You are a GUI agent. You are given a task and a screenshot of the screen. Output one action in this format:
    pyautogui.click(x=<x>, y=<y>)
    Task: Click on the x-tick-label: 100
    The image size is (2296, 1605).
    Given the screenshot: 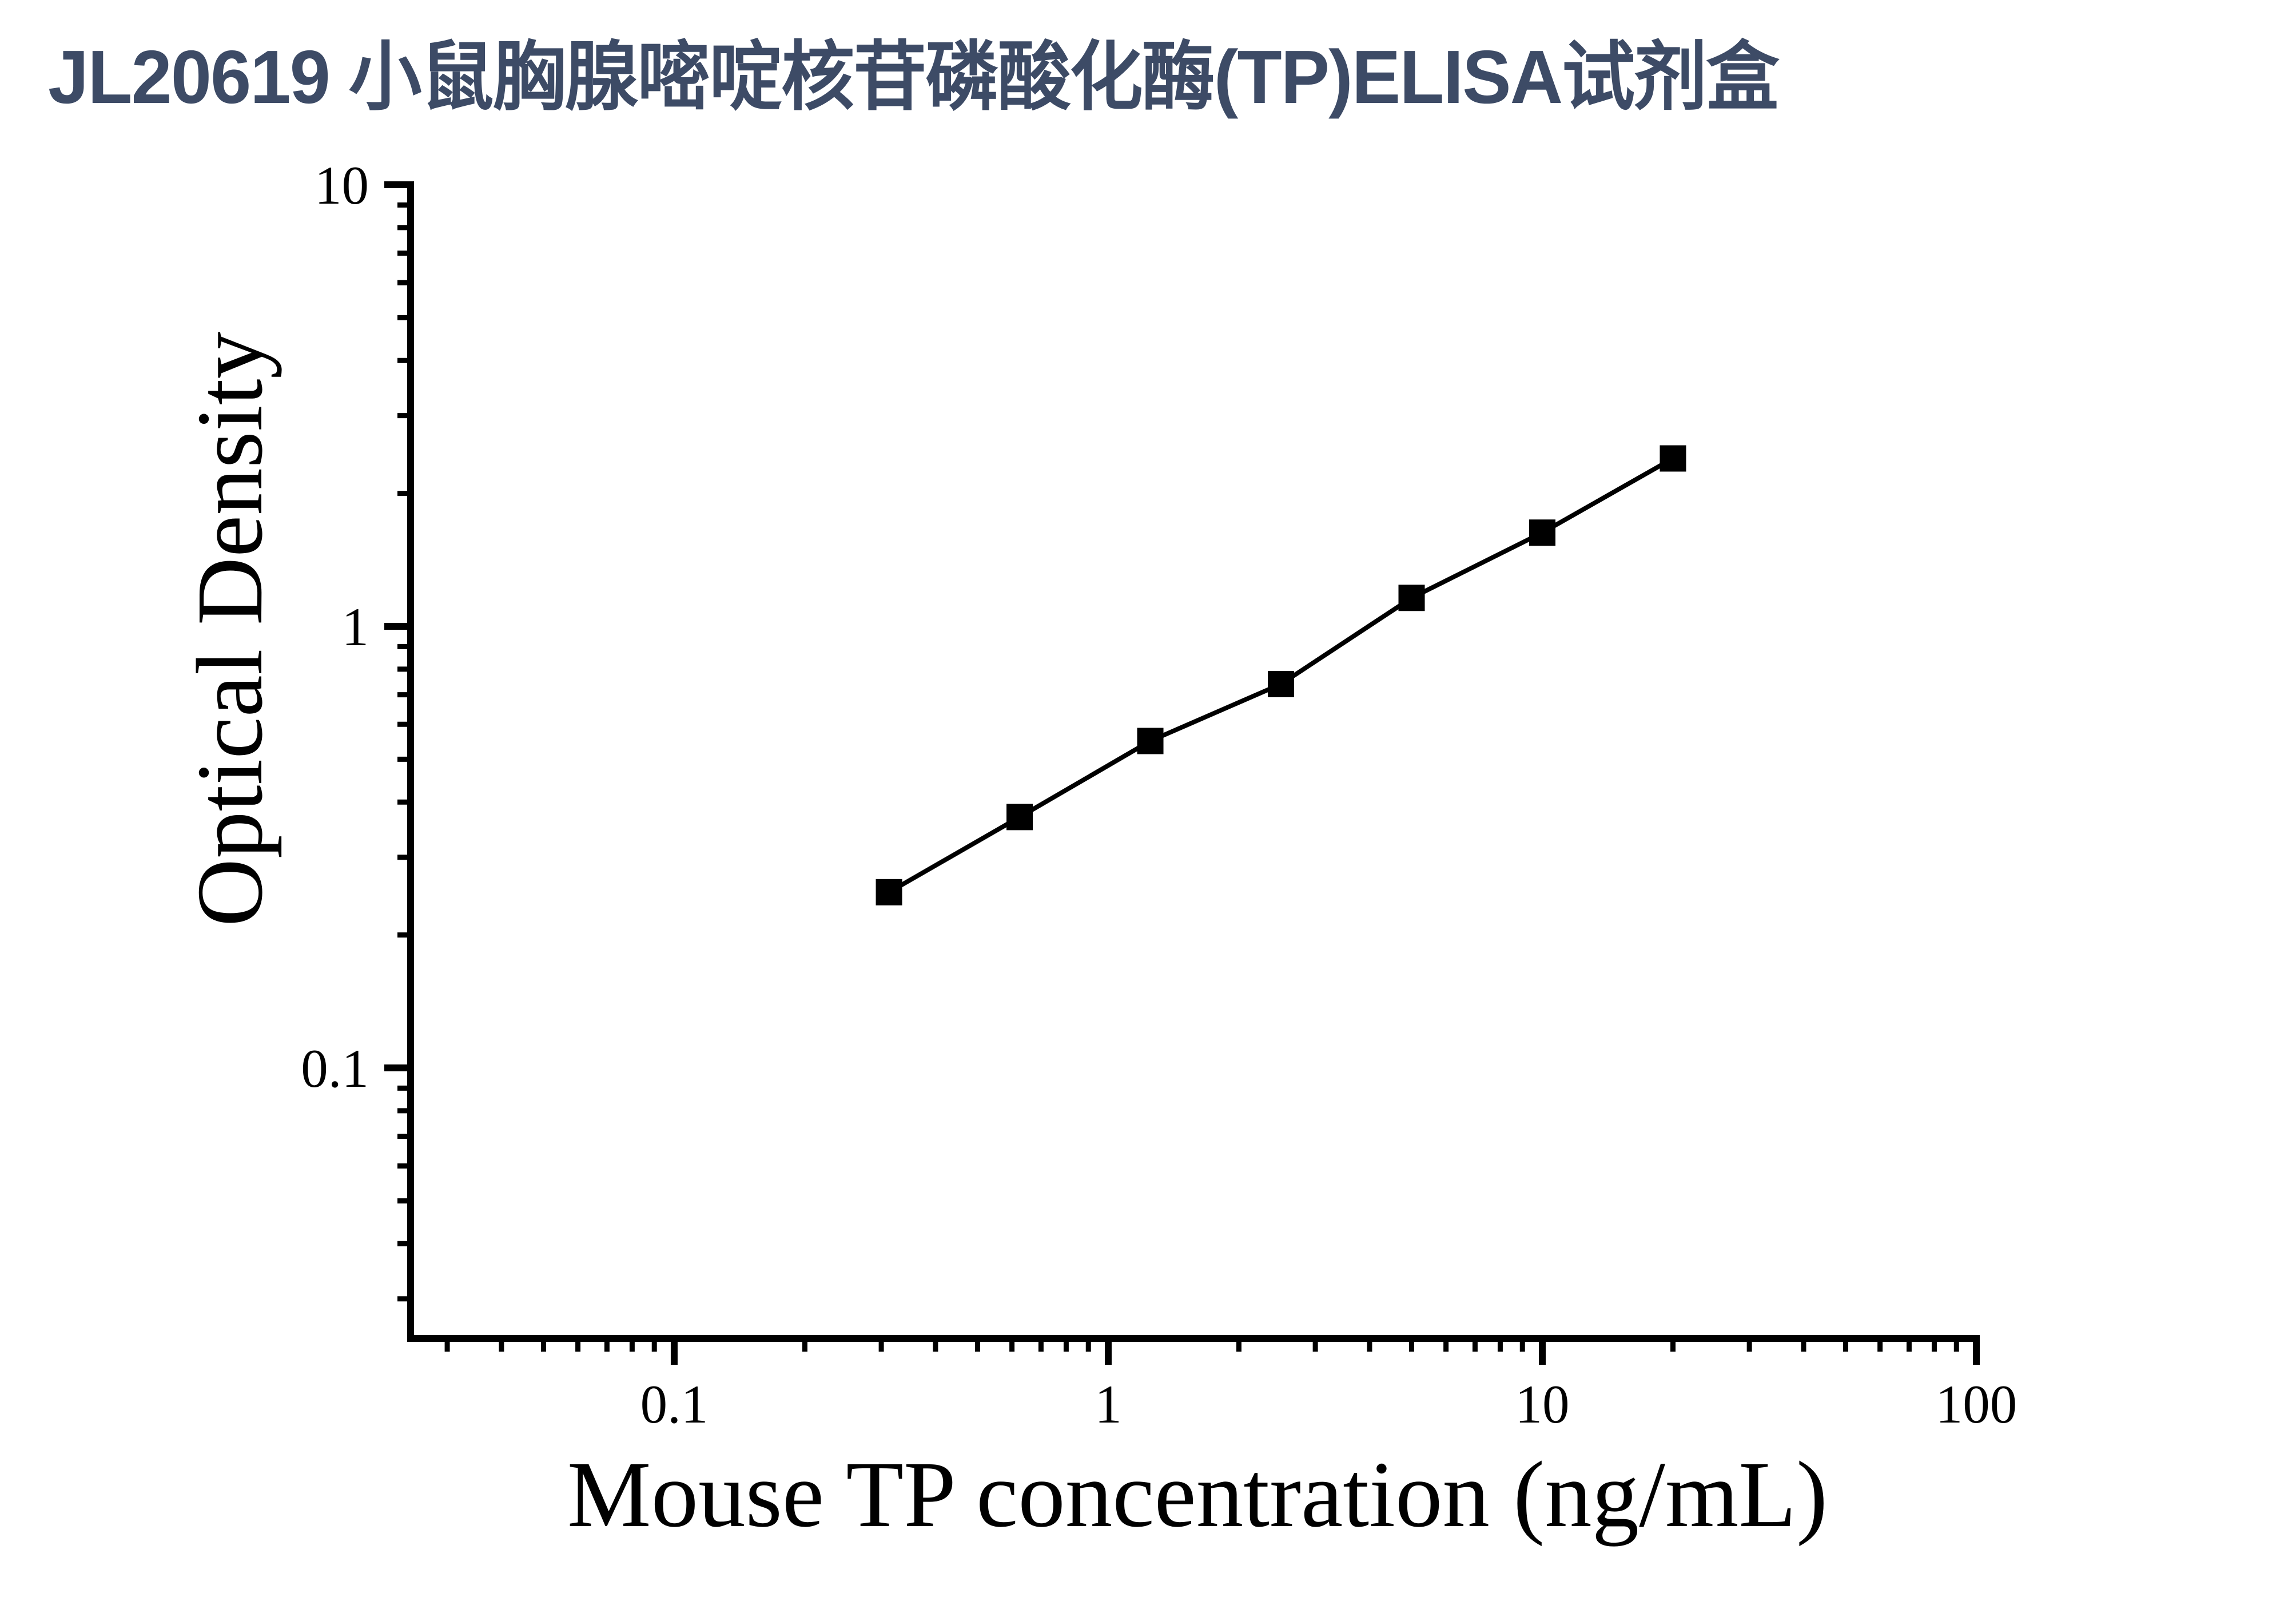 What is the action you would take?
    pyautogui.click(x=1977, y=1404)
    